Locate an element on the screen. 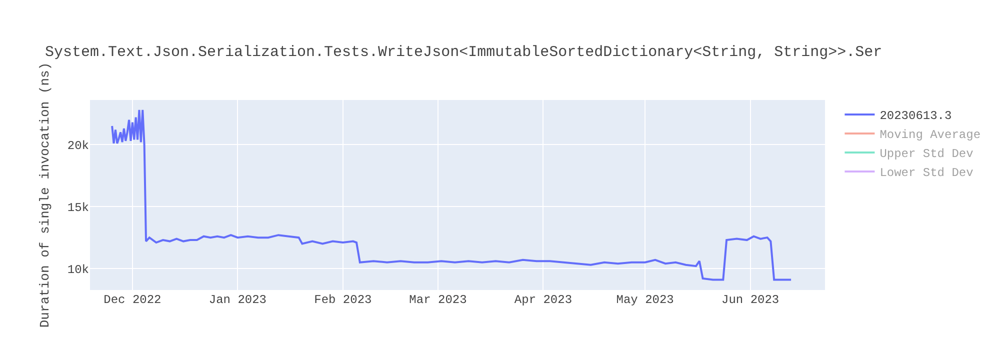 The width and height of the screenshot is (1000, 350). x-tick-label: Dec 2022 is located at coordinates (133, 300).